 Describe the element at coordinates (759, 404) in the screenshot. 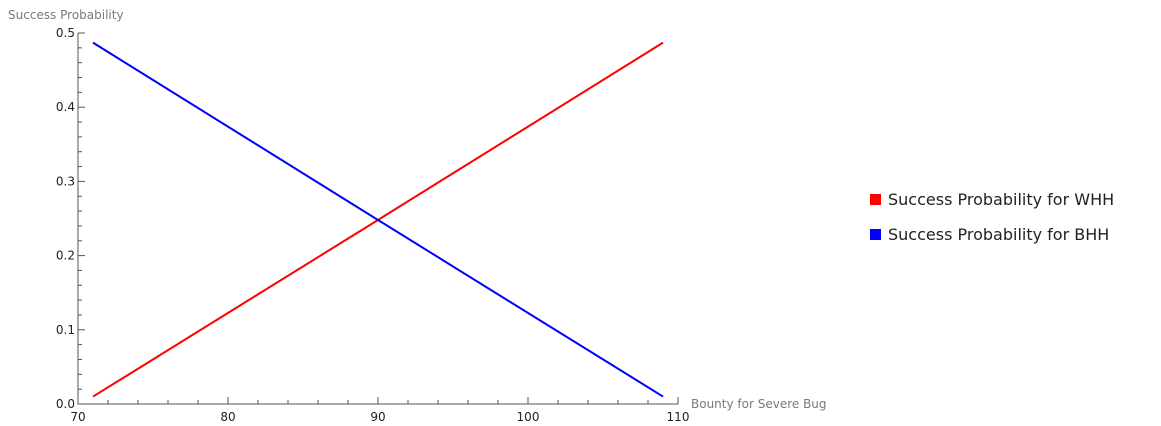

I see `x-axis-label: Bounty for Severe Bug` at that location.